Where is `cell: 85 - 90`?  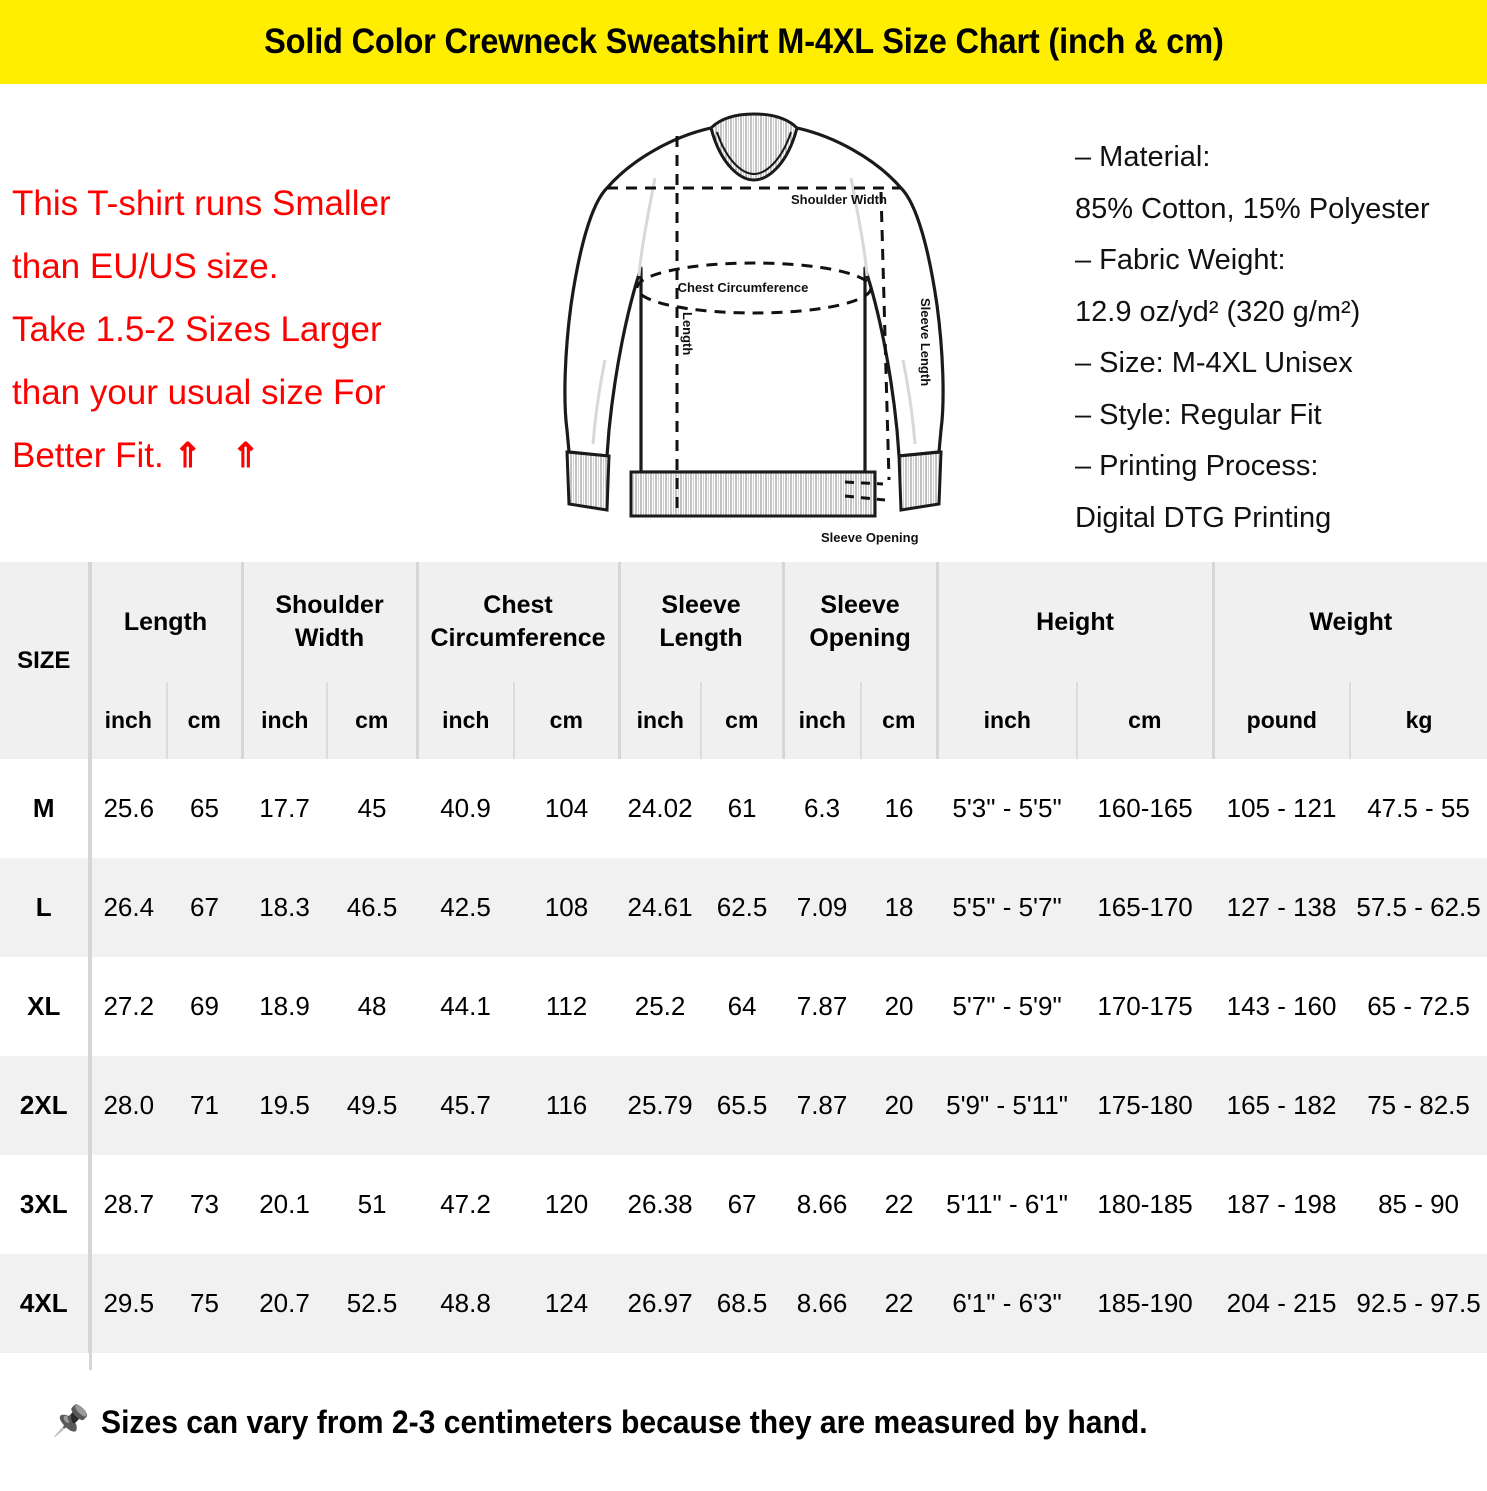 cell: 85 - 90 is located at coordinates (1418, 1204).